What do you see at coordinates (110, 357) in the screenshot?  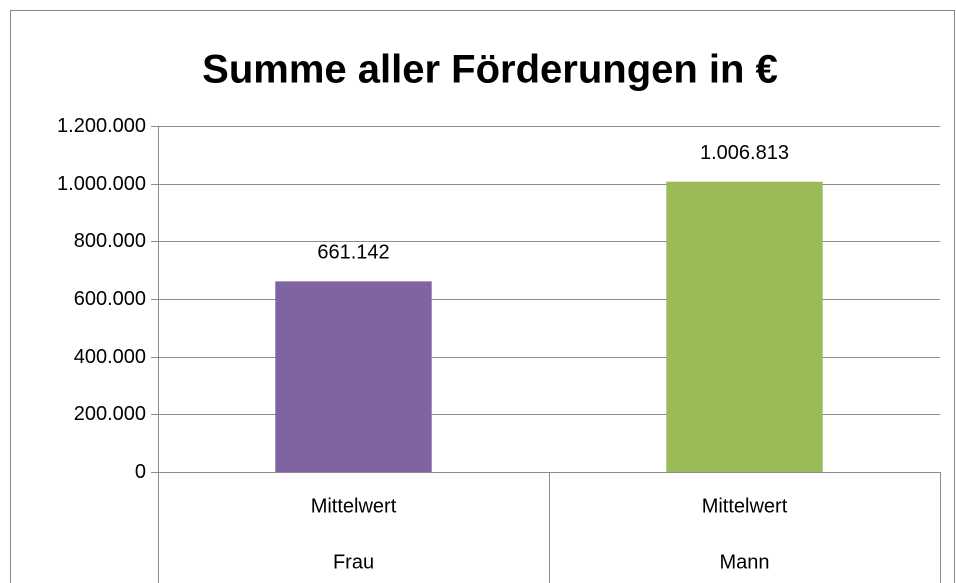 I see `y-tick-label: 400.000` at bounding box center [110, 357].